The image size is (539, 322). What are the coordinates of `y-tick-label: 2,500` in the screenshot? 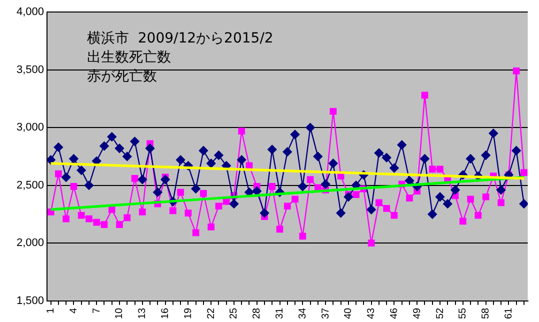 It's located at (30, 185).